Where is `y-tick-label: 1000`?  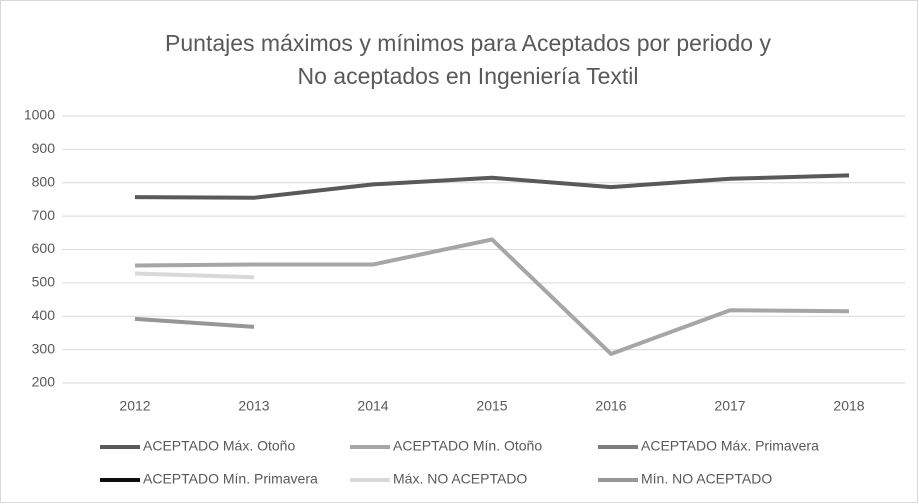 y-tick-label: 1000 is located at coordinates (39, 115).